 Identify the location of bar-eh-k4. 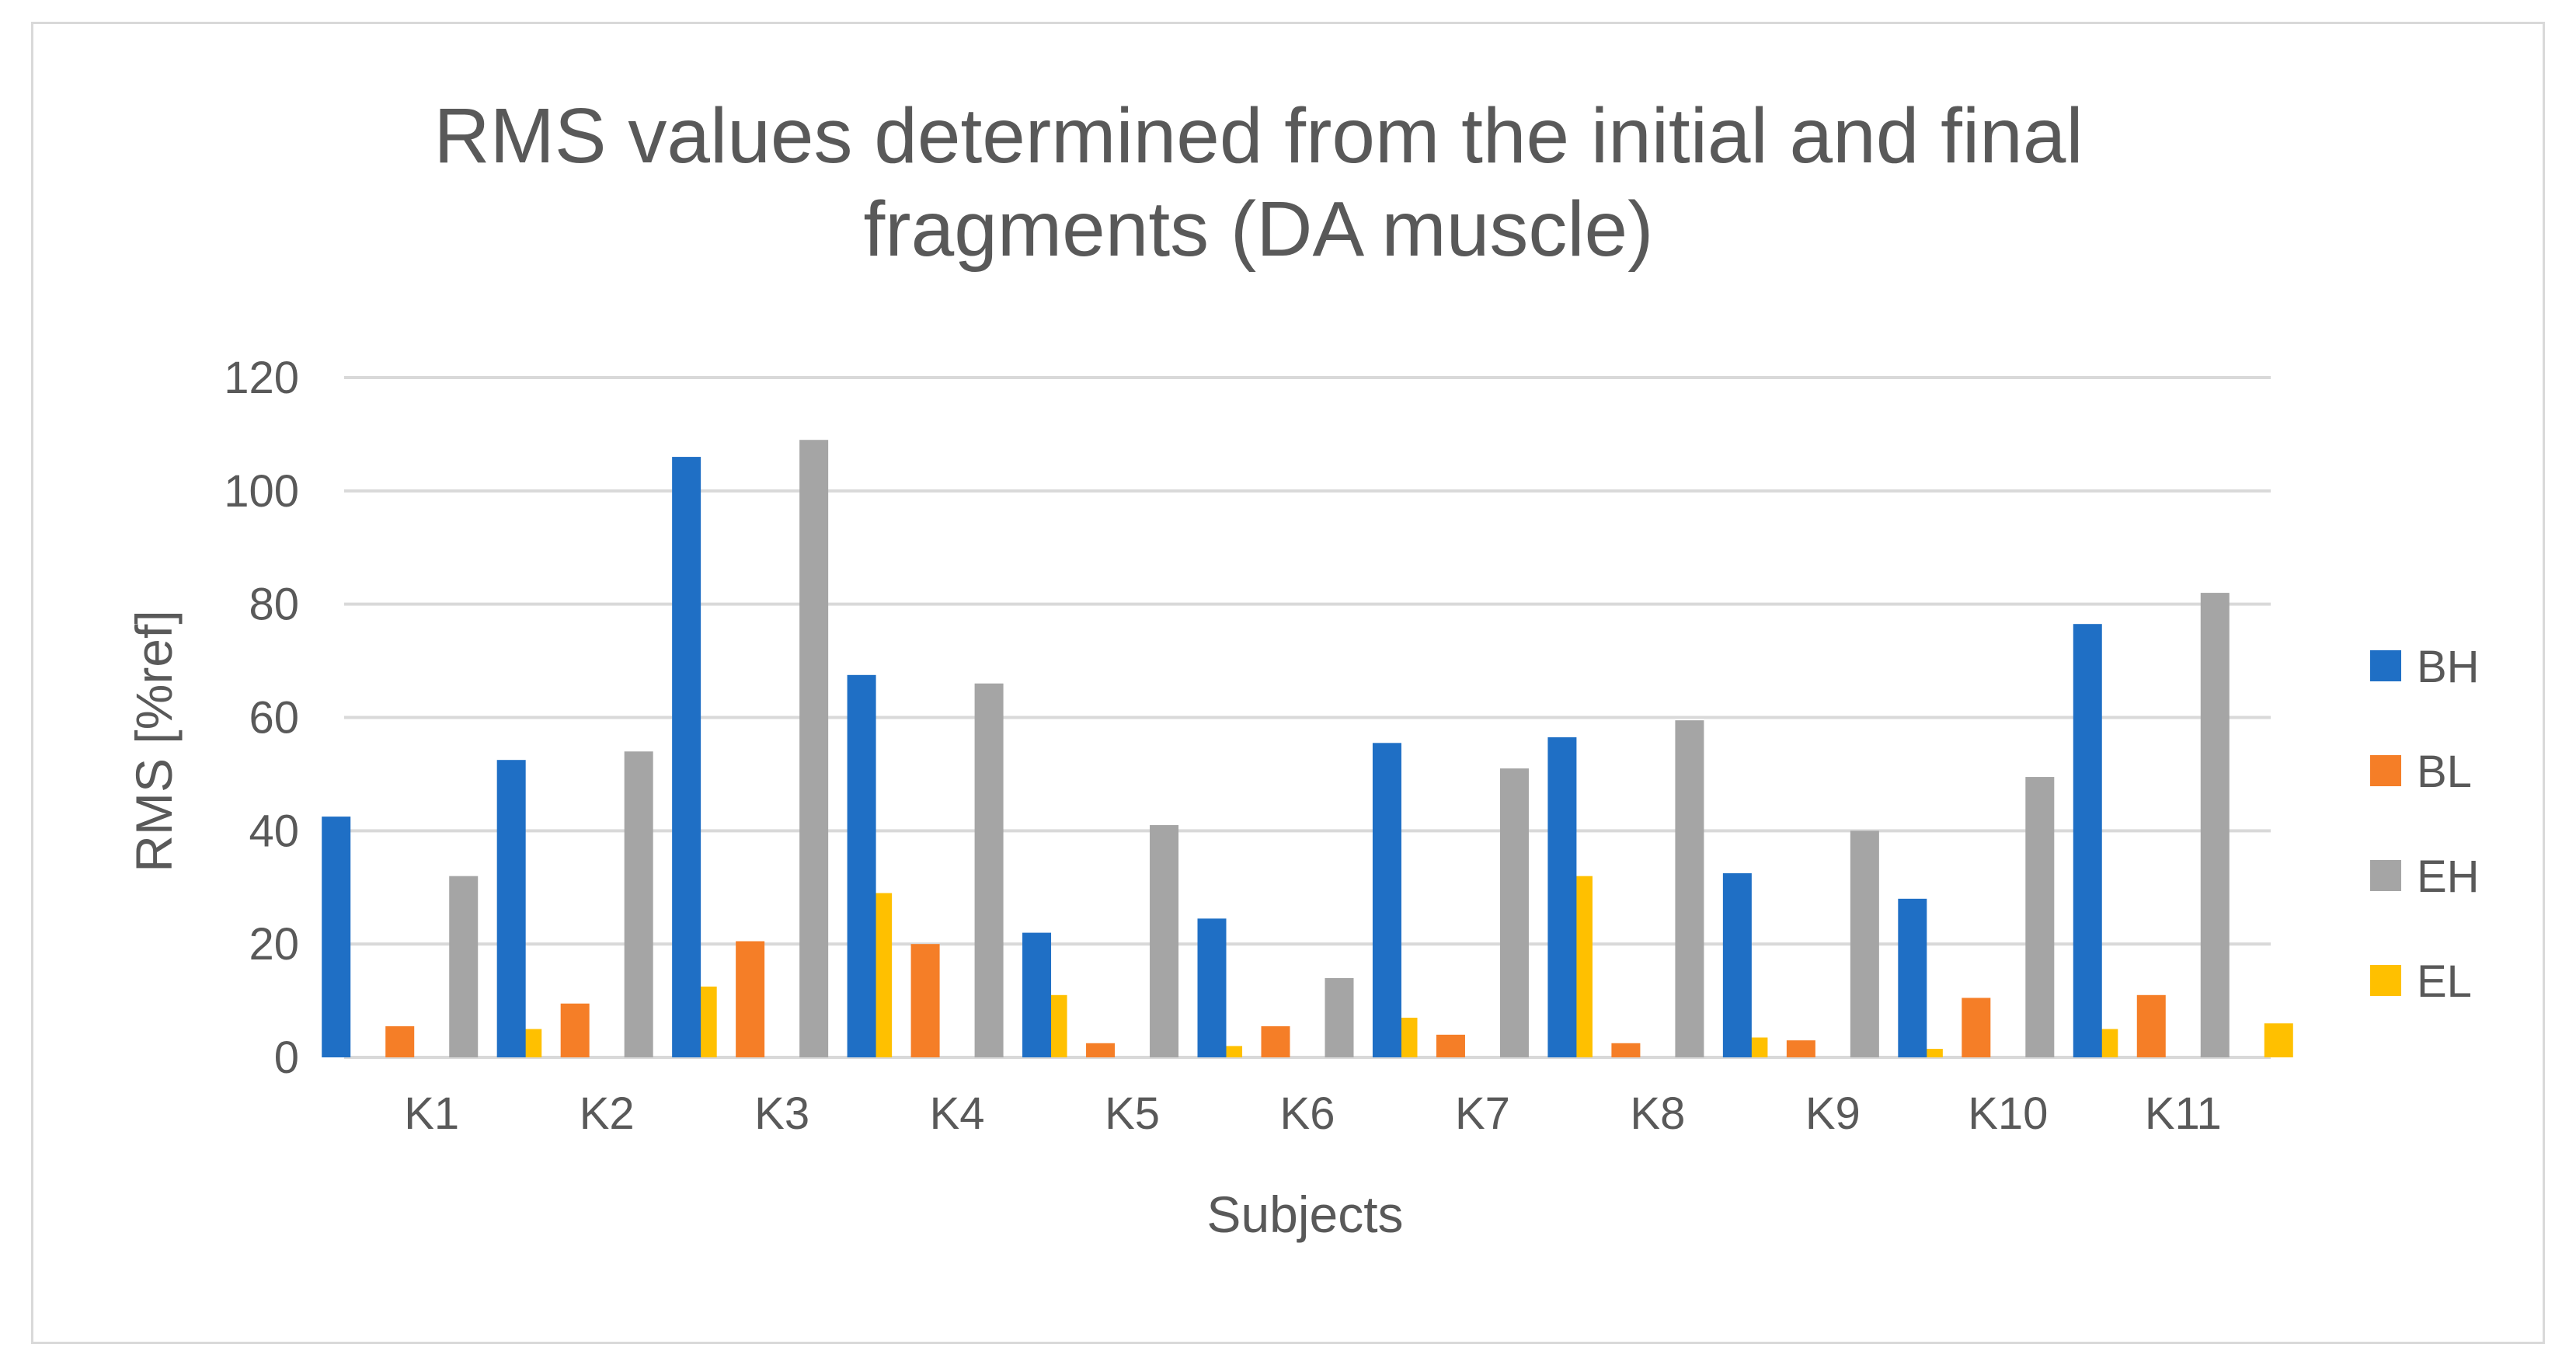
(989, 870).